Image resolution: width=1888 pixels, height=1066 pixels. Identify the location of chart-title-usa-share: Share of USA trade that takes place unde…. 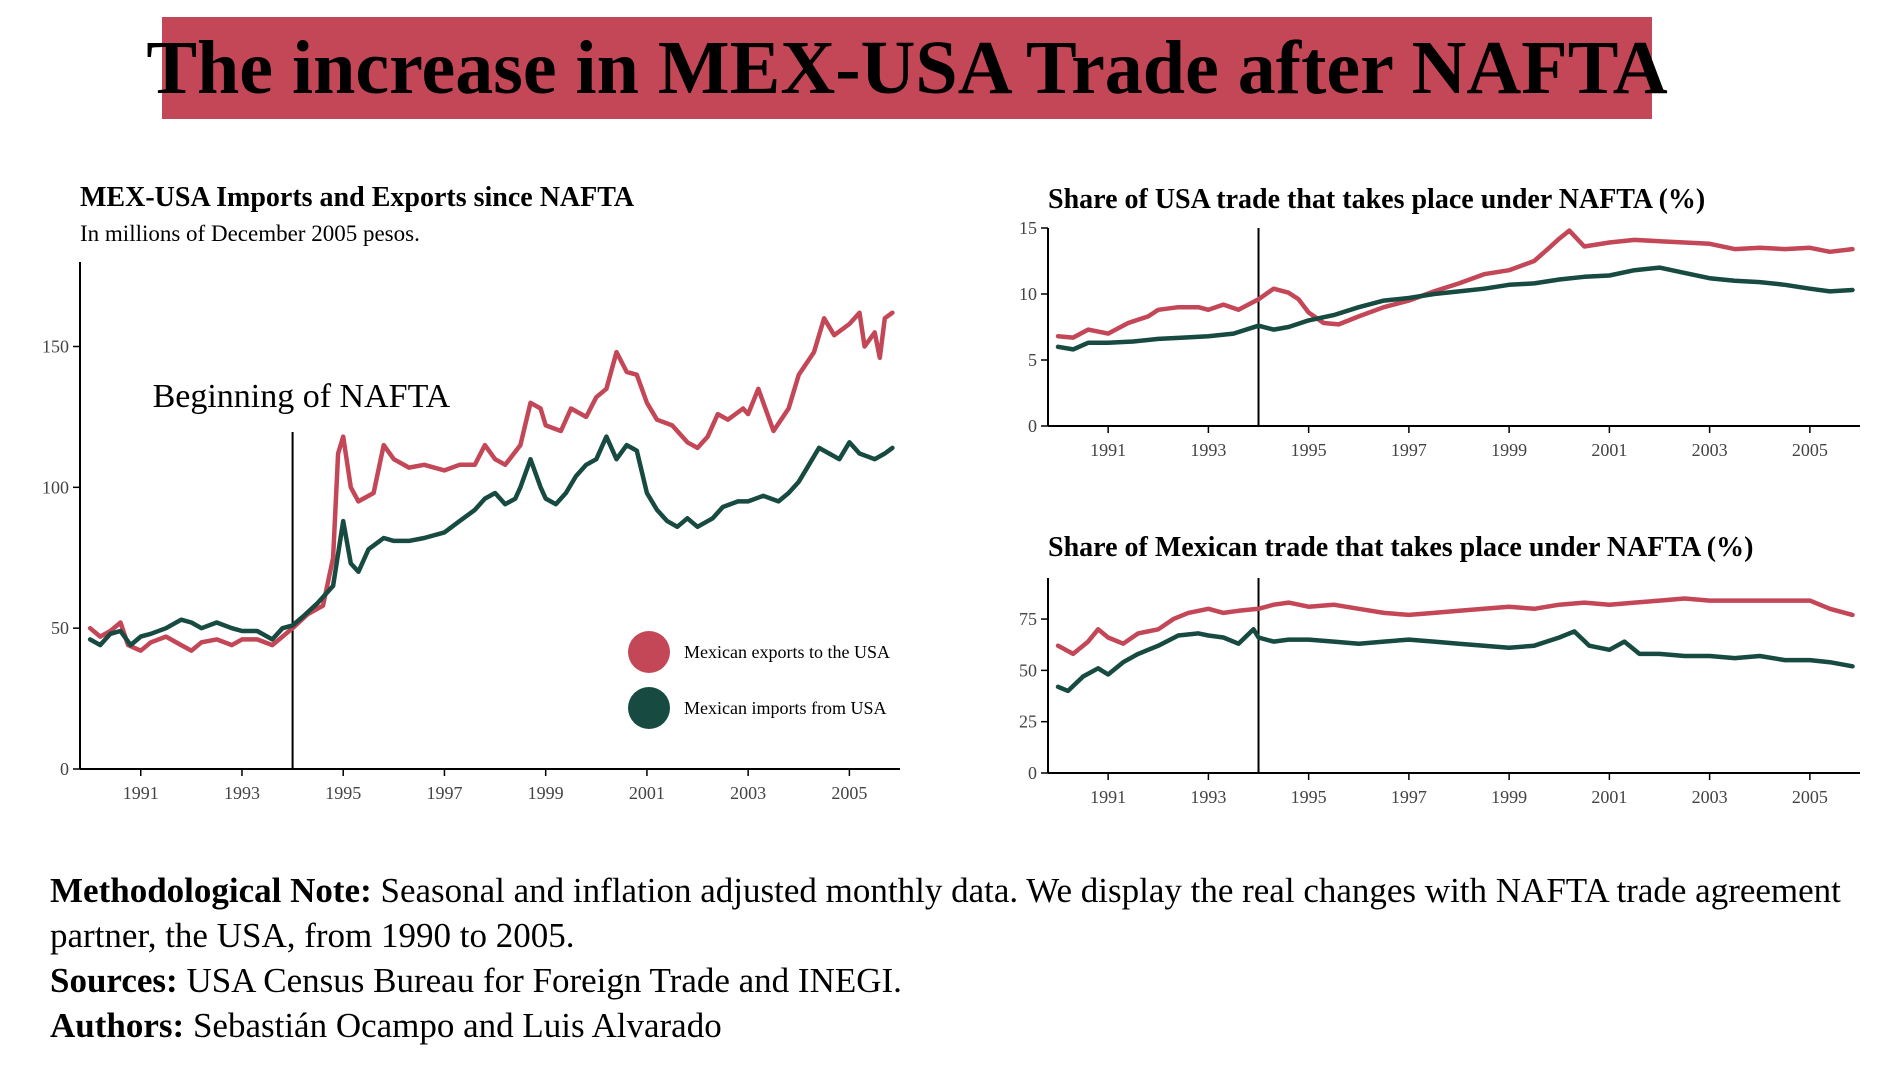
(1377, 199).